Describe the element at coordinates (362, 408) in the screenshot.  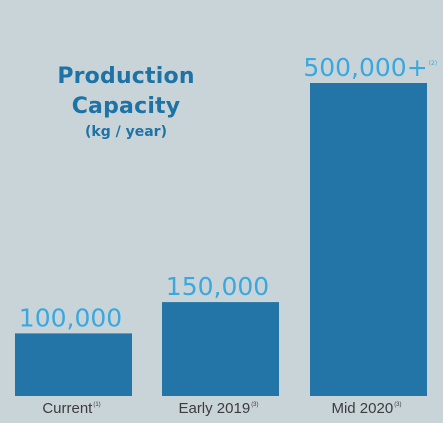
I see `category-text-3: Mid 2020` at that location.